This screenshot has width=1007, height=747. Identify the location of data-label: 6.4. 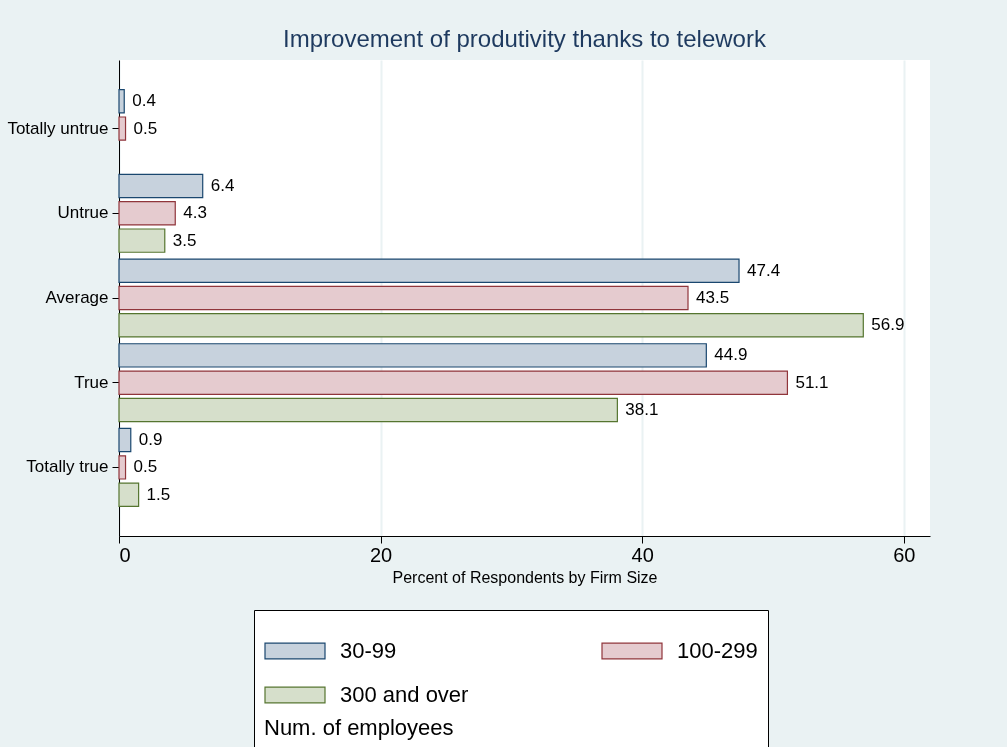
(222, 185).